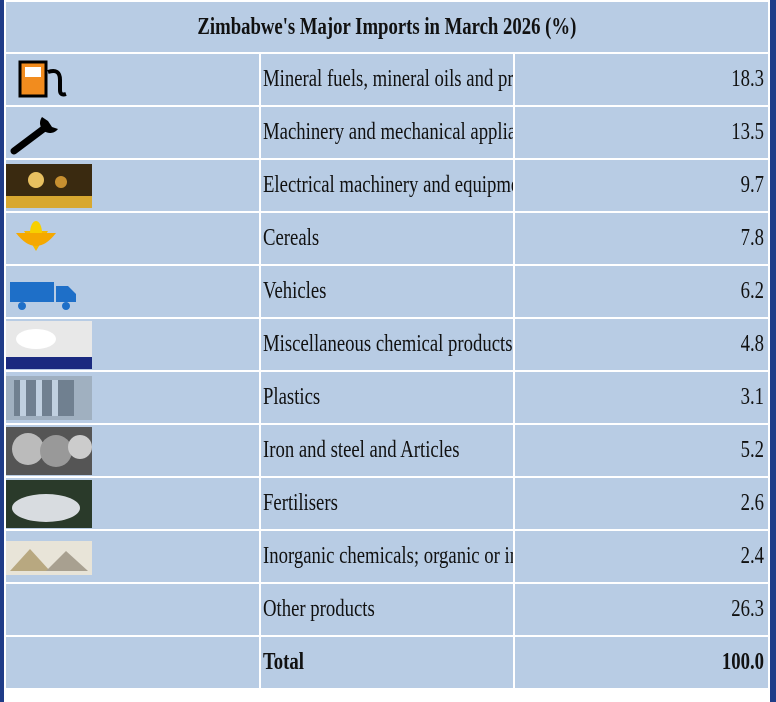 This screenshot has width=776, height=702. Describe the element at coordinates (291, 397) in the screenshot. I see `row-label: Plastics` at that location.